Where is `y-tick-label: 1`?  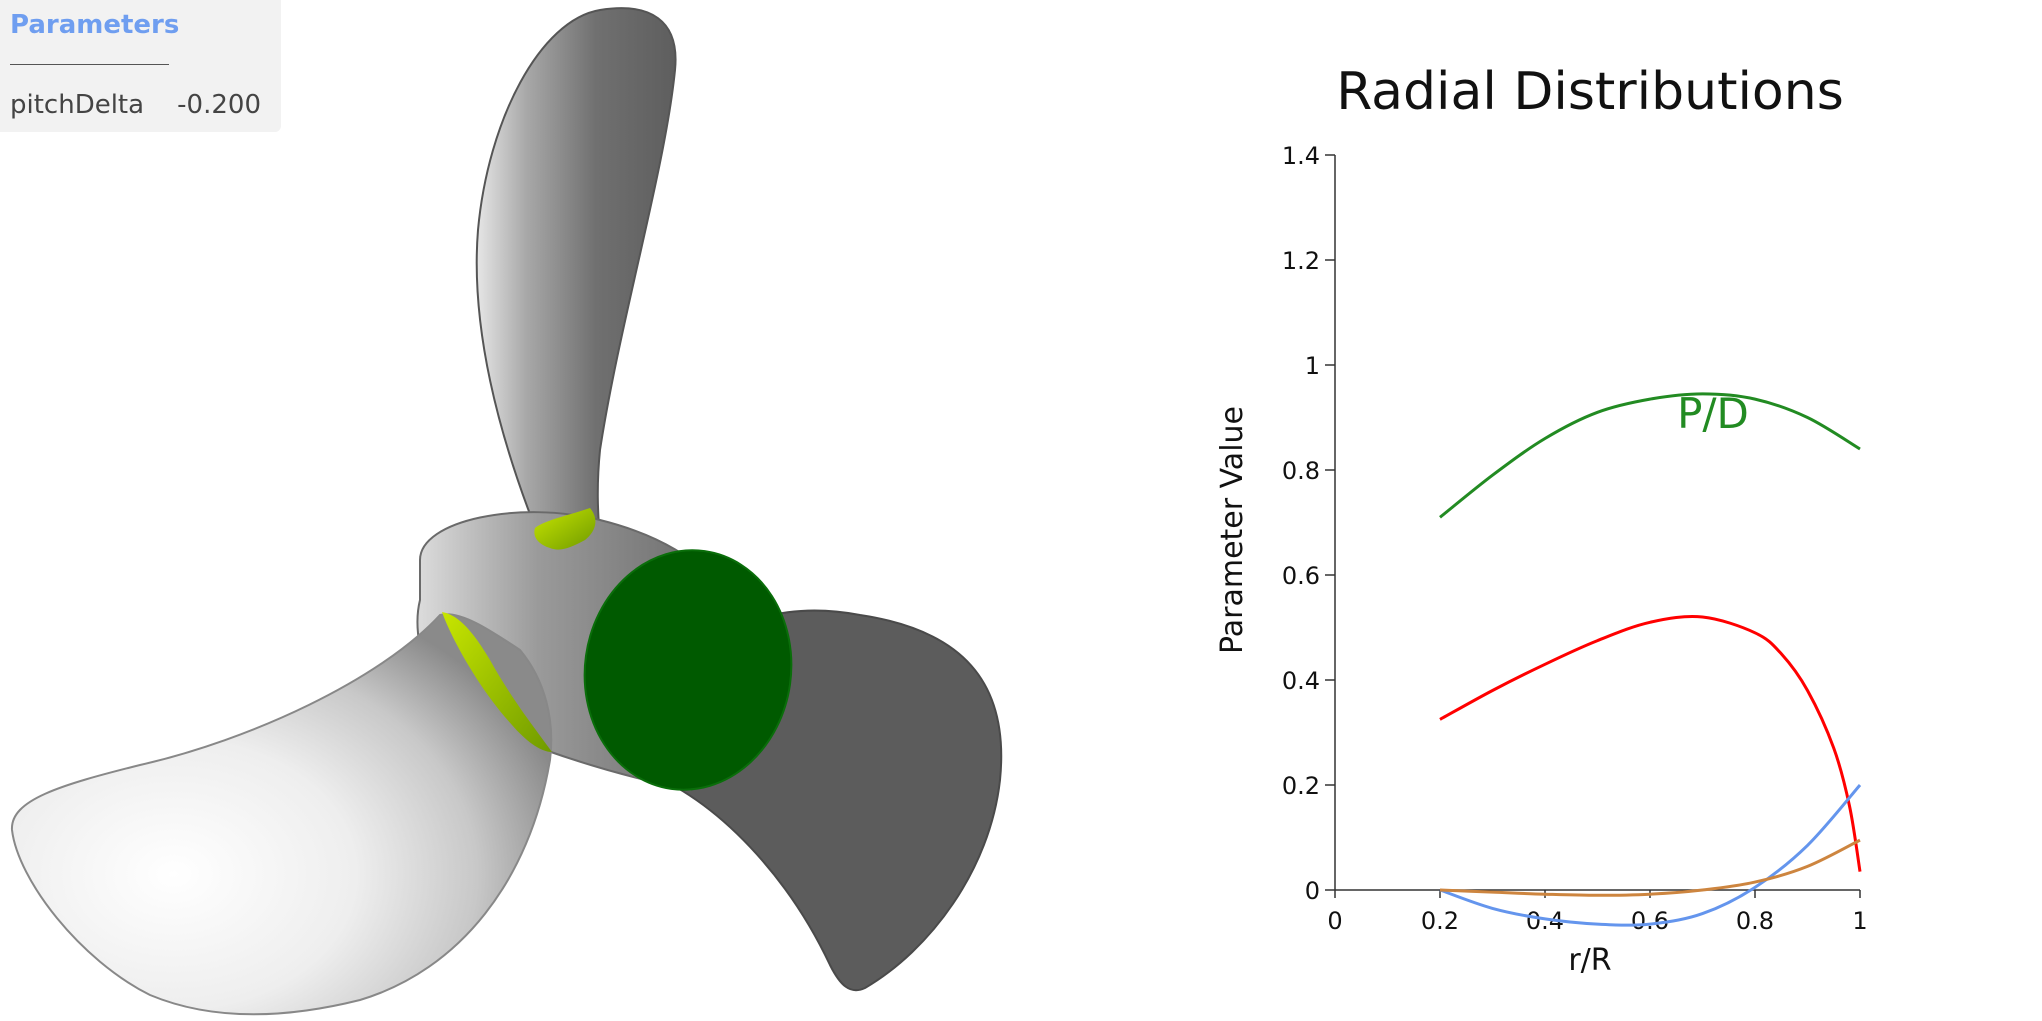 y-tick-label: 1 is located at coordinates (1312, 366).